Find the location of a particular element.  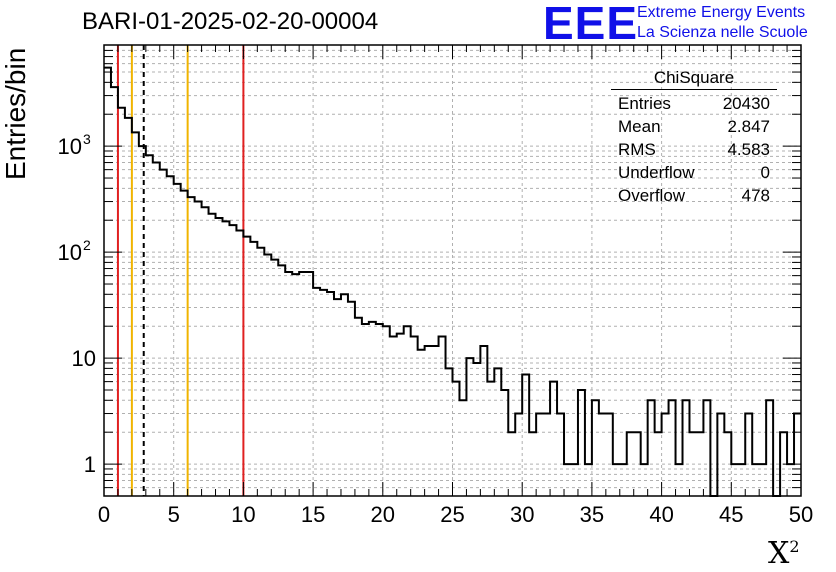

stats-row: Overflow 478 is located at coordinates (694, 195).